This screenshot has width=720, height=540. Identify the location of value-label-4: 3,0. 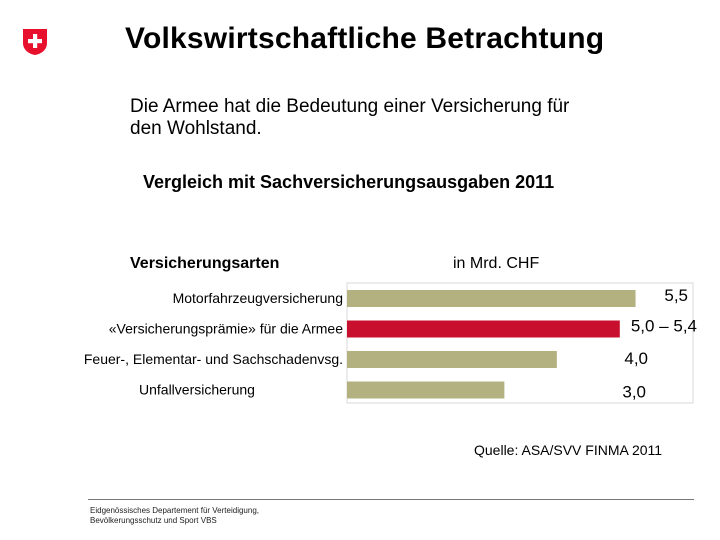
(634, 392).